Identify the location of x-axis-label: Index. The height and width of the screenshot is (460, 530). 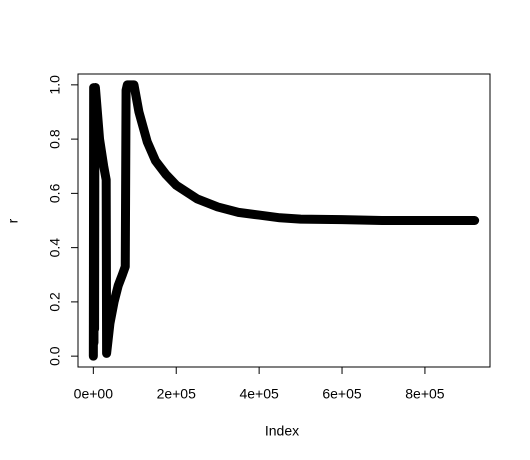
(282, 431).